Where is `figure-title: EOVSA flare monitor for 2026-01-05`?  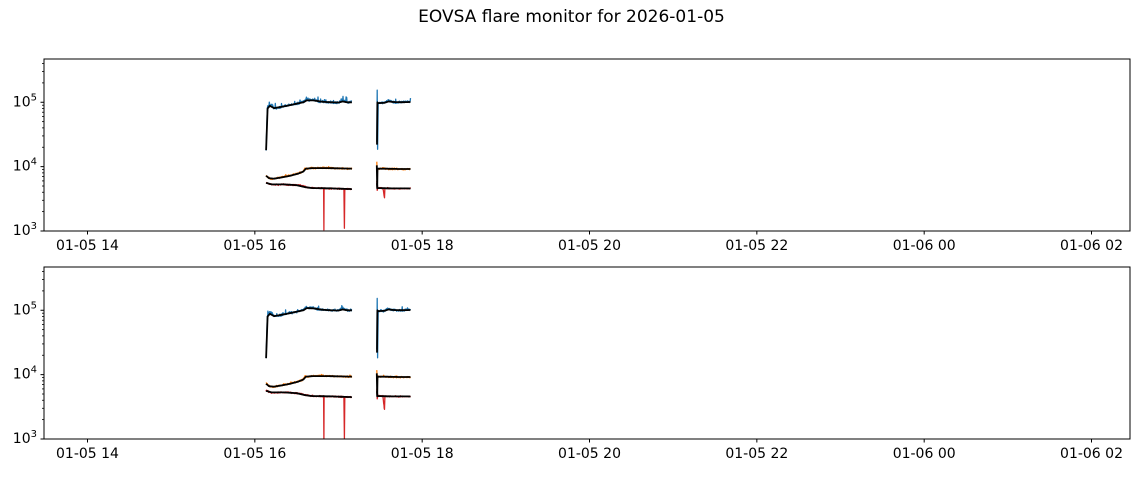 figure-title: EOVSA flare monitor for 2026-01-05 is located at coordinates (571, 17).